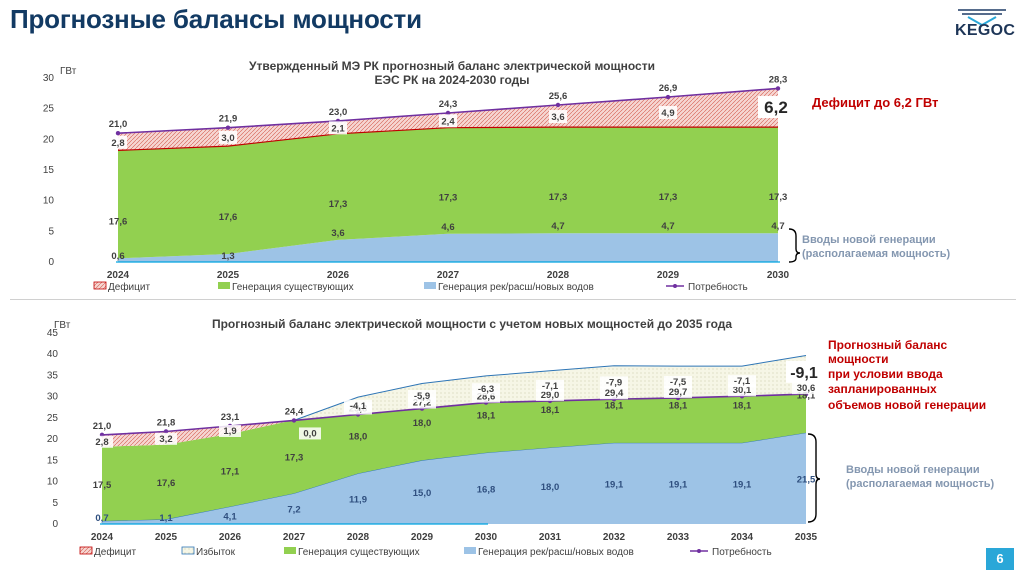 The height and width of the screenshot is (576, 1024). I want to click on label2-demand-2028-bg, so click(358, 408).